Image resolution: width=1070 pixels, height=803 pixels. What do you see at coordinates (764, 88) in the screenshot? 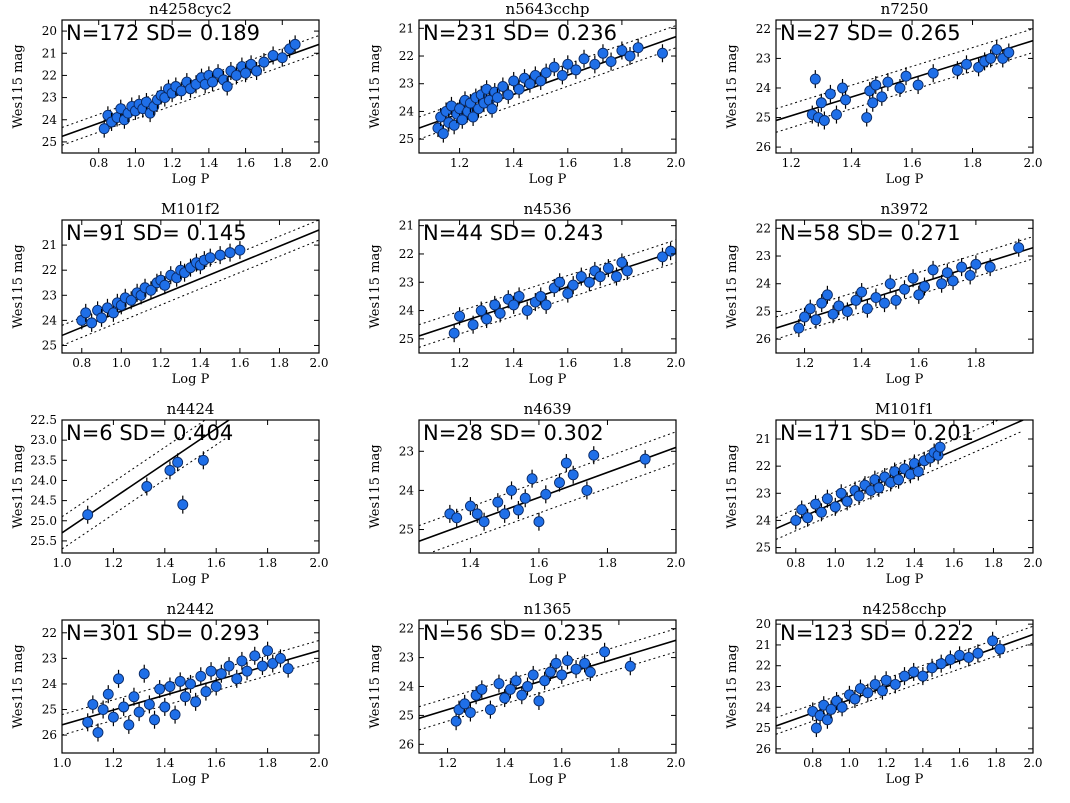
I see `y-tick-label: 24` at bounding box center [764, 88].